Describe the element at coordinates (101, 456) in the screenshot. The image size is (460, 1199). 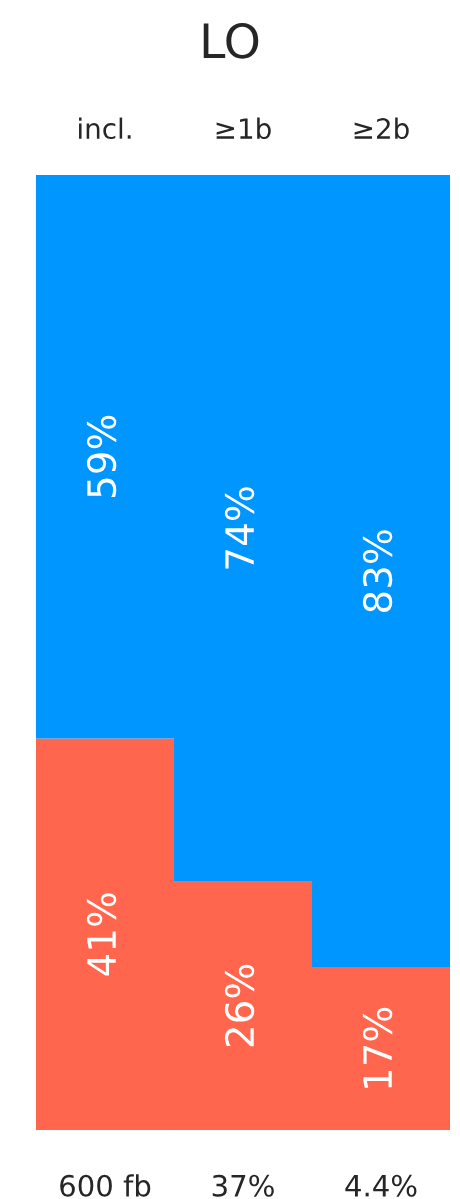
I see `data-label: 59%` at that location.